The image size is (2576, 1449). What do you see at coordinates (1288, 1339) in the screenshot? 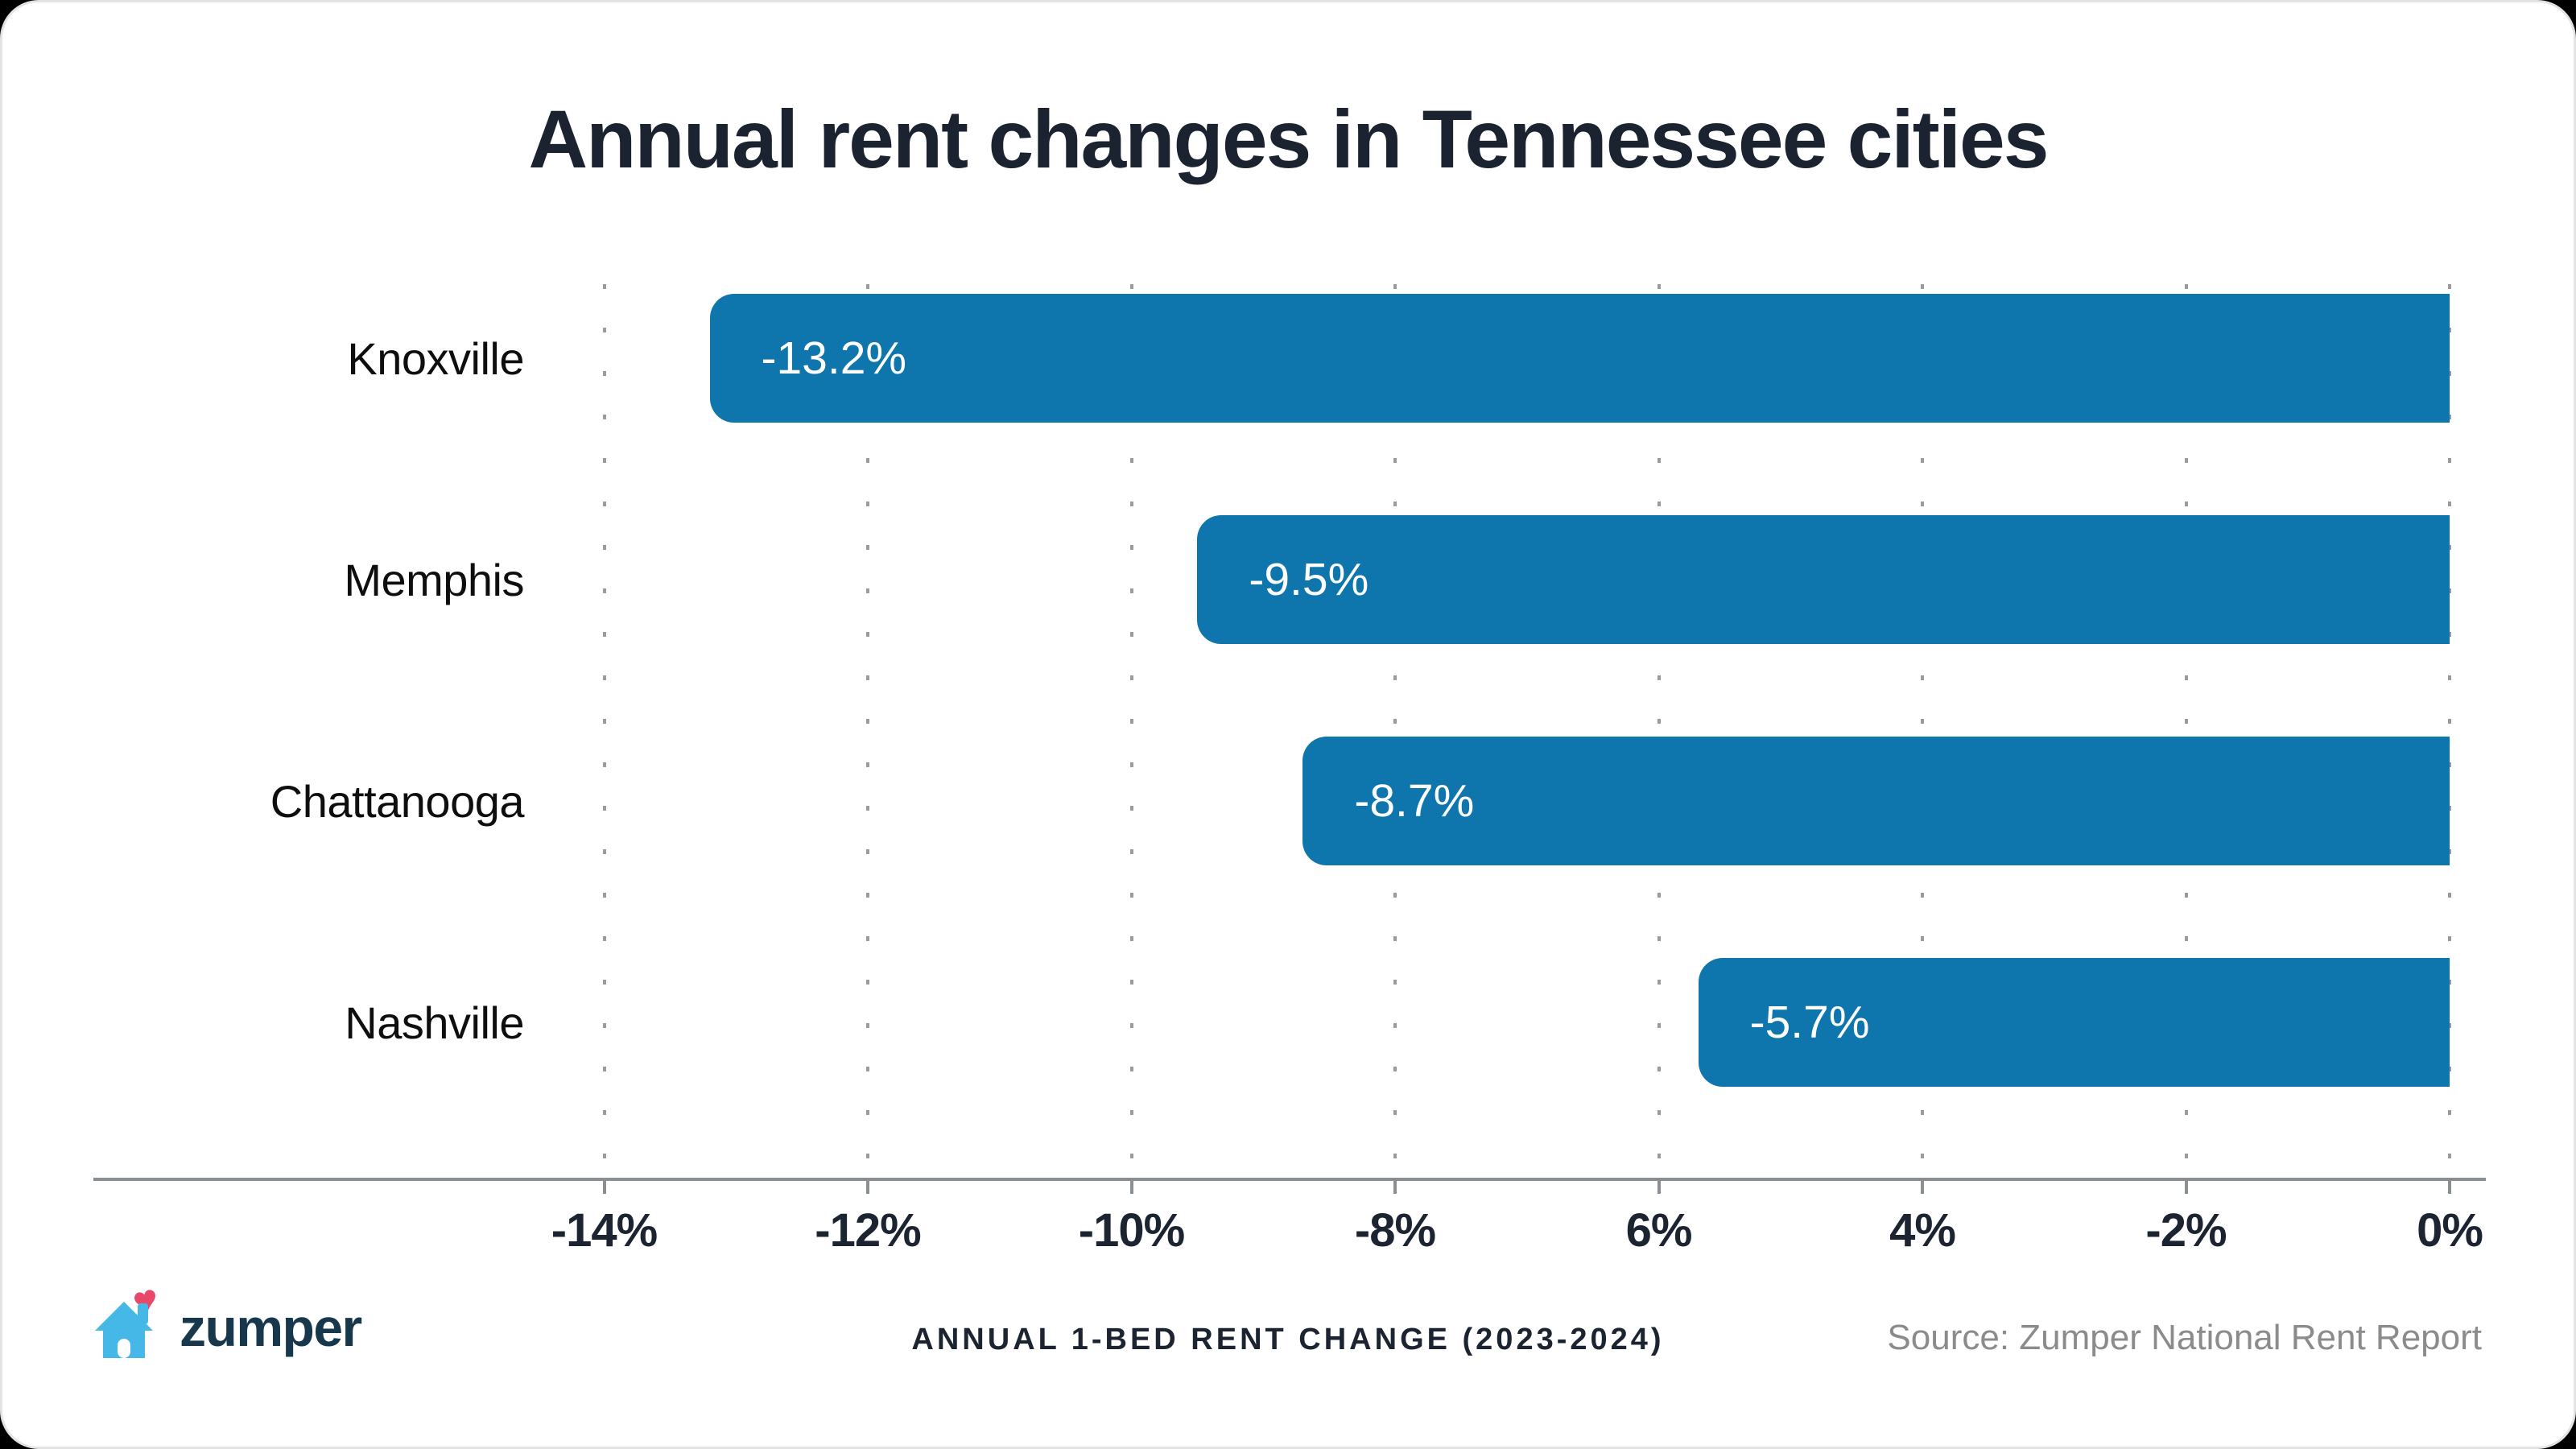
I see `chart-caption: ANNUAL 1-BED RENT CHANGE (2023-2024)` at bounding box center [1288, 1339].